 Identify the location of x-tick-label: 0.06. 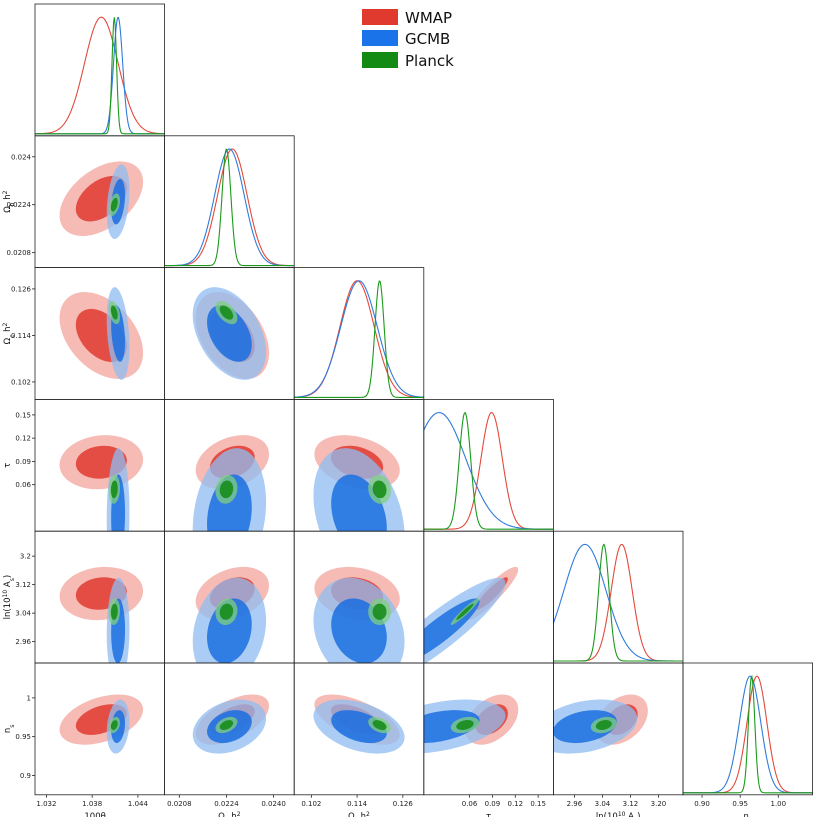
(470, 804).